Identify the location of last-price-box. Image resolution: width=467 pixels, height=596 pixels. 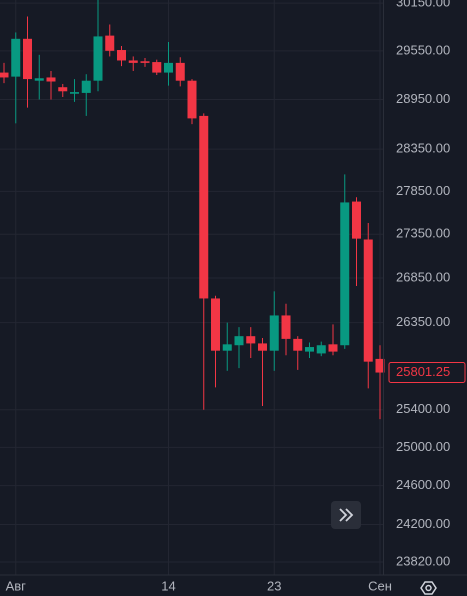
(427, 373).